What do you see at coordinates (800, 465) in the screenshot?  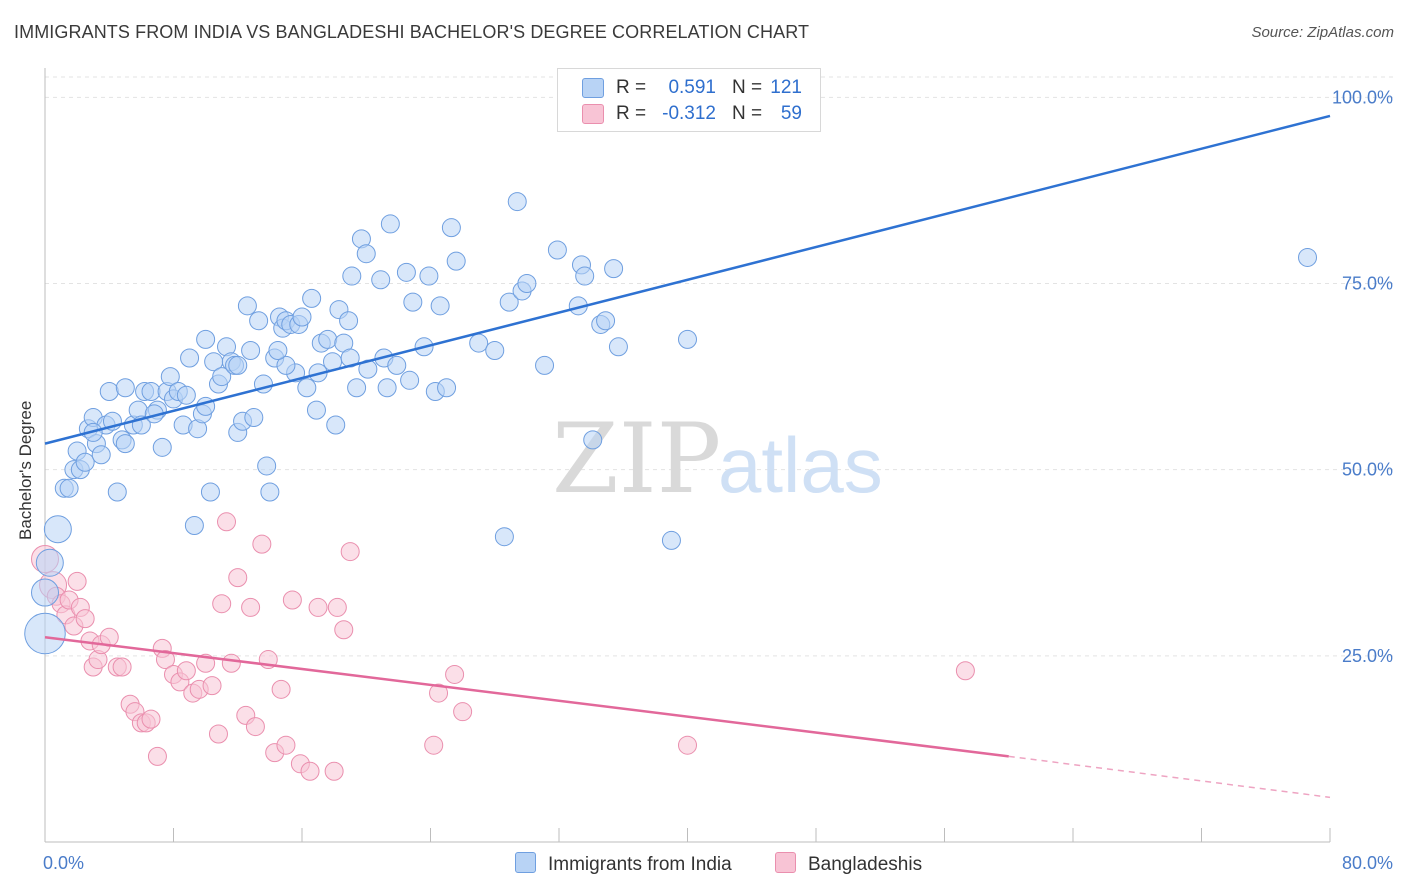 I see `watermark-atlas: atlas` at bounding box center [800, 465].